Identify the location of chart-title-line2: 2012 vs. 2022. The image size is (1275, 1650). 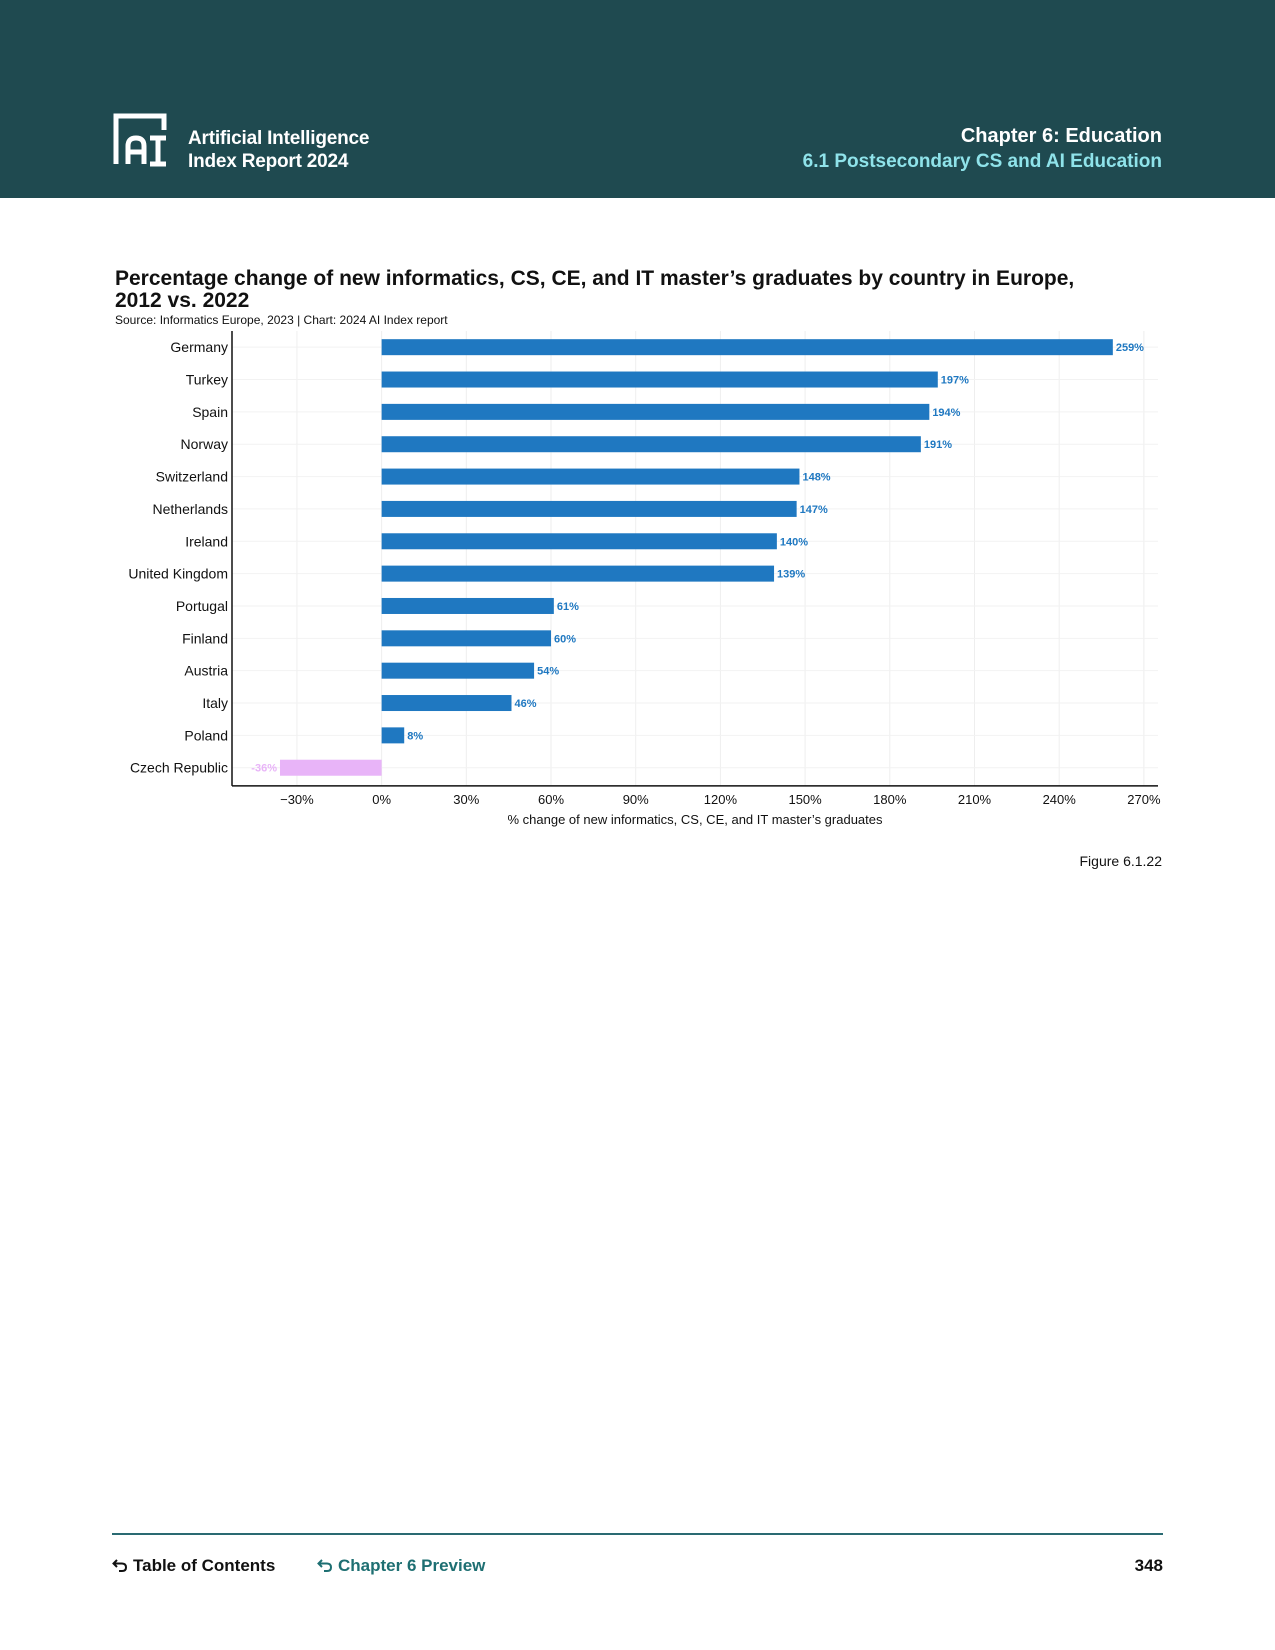
(182, 300).